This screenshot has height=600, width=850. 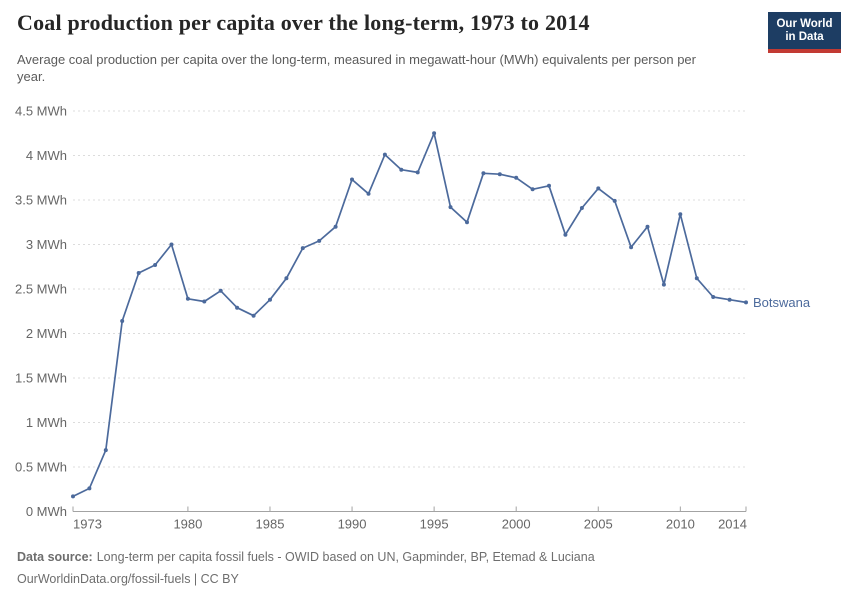 What do you see at coordinates (46, 244) in the screenshot?
I see `y-axis-tick-label: 3 MWh` at bounding box center [46, 244].